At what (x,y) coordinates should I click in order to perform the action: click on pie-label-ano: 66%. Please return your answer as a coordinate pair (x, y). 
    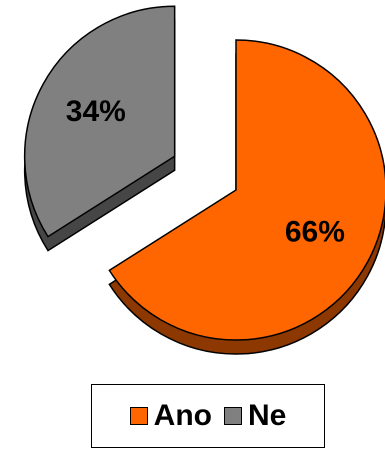
    Looking at the image, I should click on (315, 231).